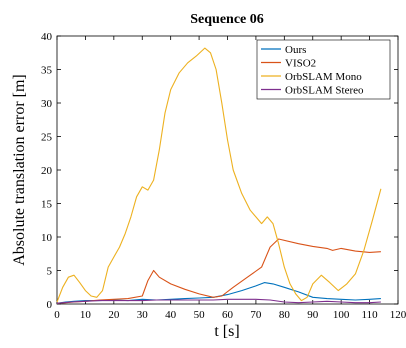  I want to click on y-tick-label: 20, so click(47, 171).